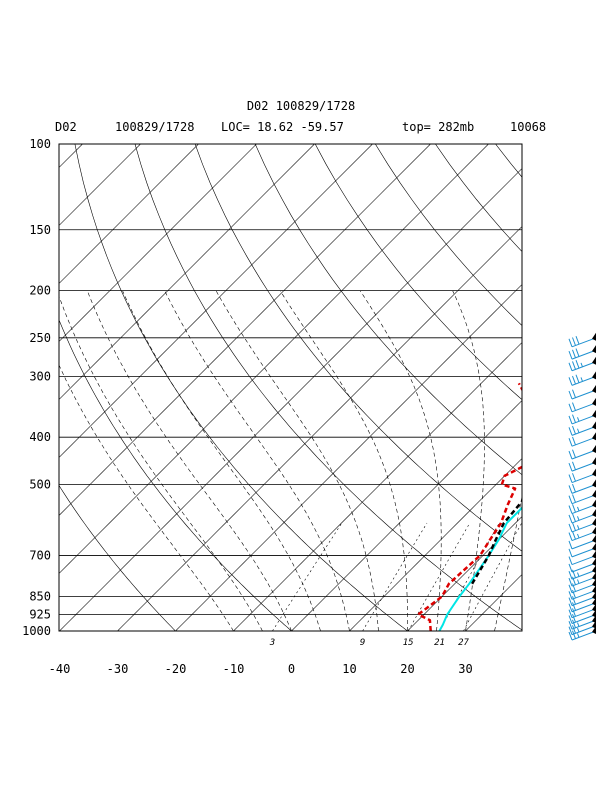 This screenshot has height=792, width=612. I want to click on mixing-ratio-label: 21, so click(439, 643).